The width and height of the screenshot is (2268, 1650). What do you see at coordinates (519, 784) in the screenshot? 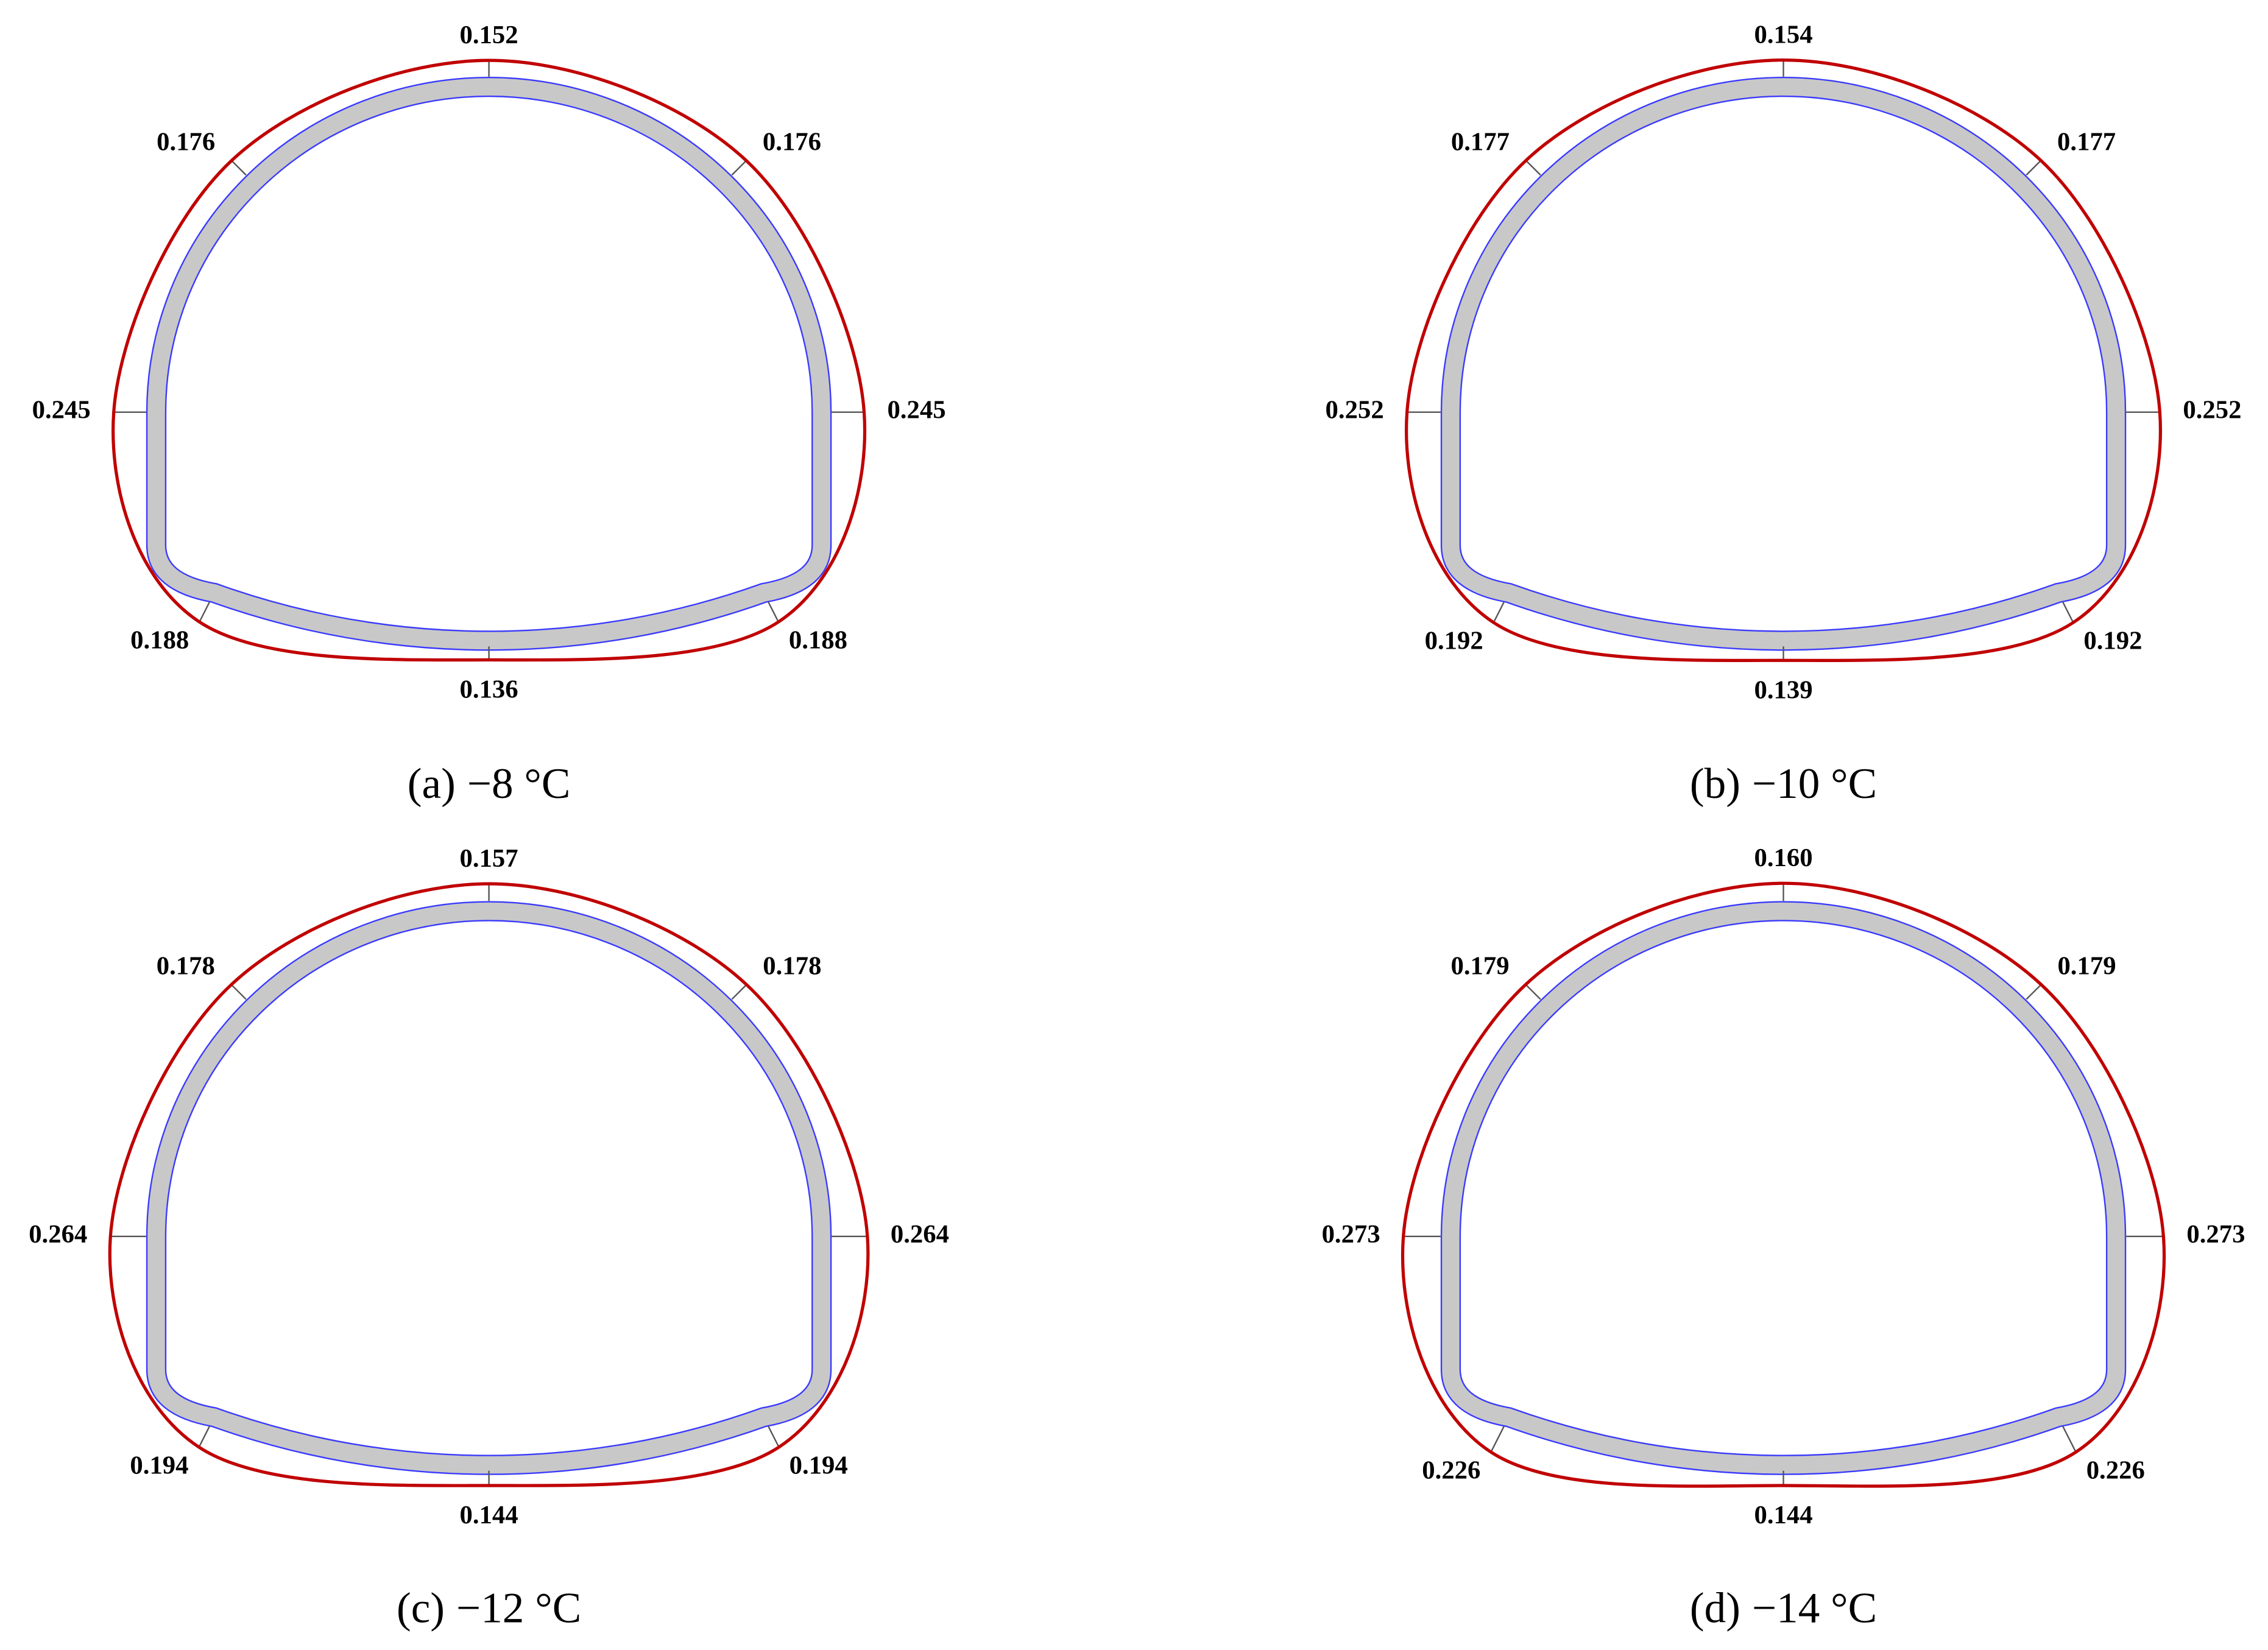
I see `caption-text: −8 °C` at bounding box center [519, 784].